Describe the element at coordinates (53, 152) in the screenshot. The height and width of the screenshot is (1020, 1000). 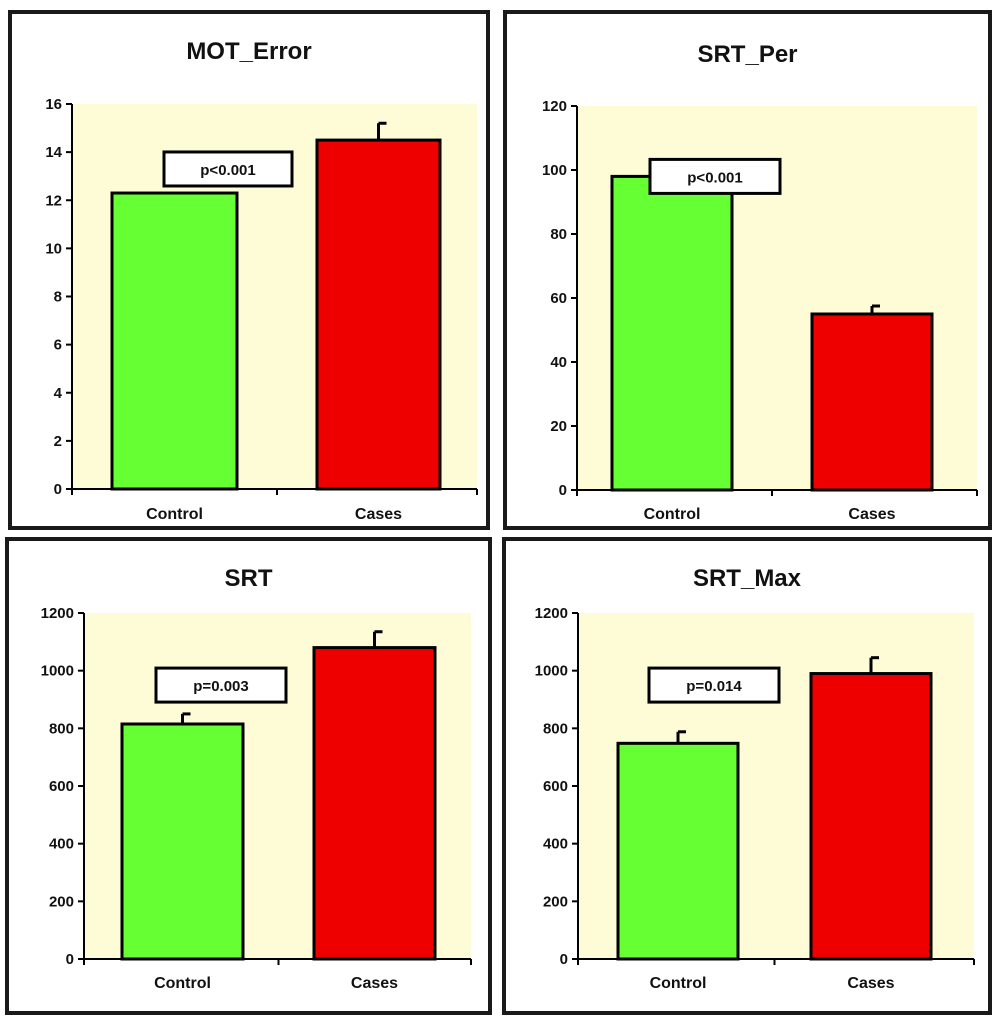
I see `y-tick-label: 14` at that location.